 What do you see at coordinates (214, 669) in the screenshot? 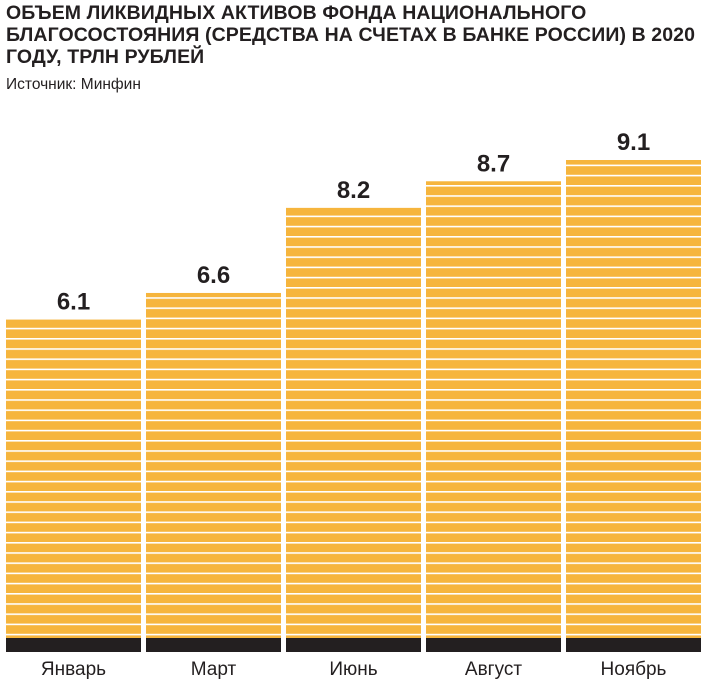
I see `category-label-2: Март` at bounding box center [214, 669].